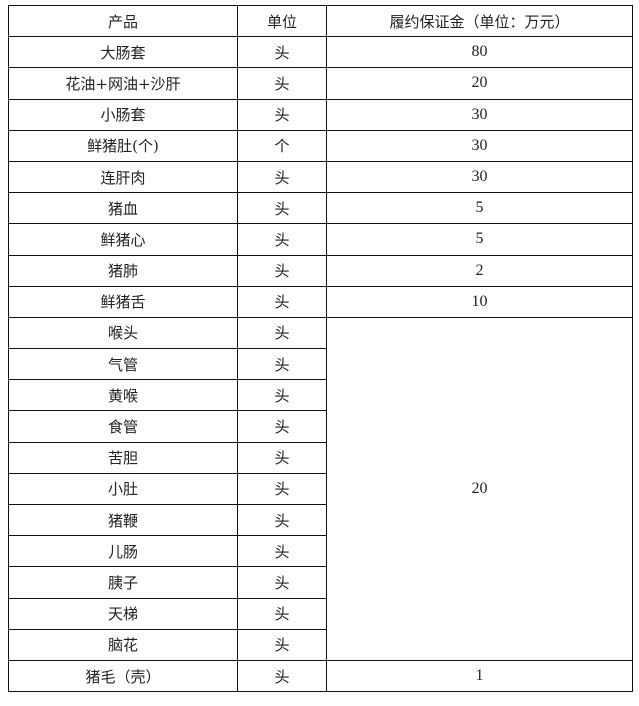  I want to click on product-cell: 气管, so click(123, 364).